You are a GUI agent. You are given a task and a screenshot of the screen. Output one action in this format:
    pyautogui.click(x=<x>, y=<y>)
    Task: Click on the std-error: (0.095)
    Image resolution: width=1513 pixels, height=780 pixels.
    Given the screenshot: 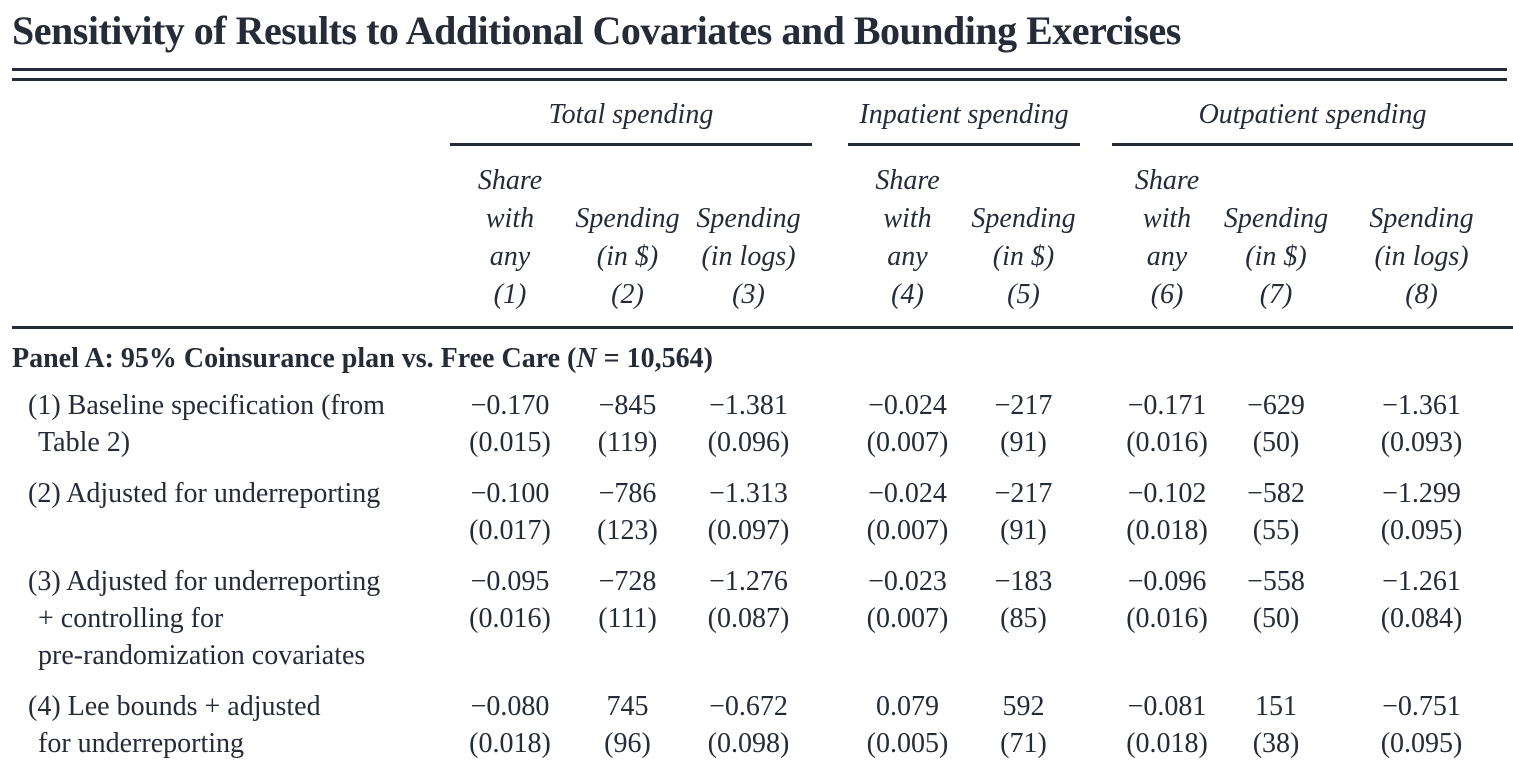 What is the action you would take?
    pyautogui.click(x=1421, y=743)
    